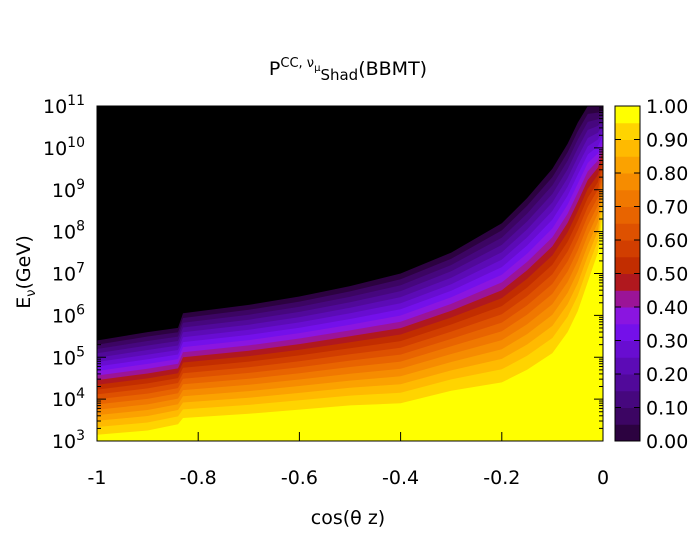 The height and width of the screenshot is (550, 700). Describe the element at coordinates (198, 478) in the screenshot. I see `x-tick-label: -0.8` at that location.